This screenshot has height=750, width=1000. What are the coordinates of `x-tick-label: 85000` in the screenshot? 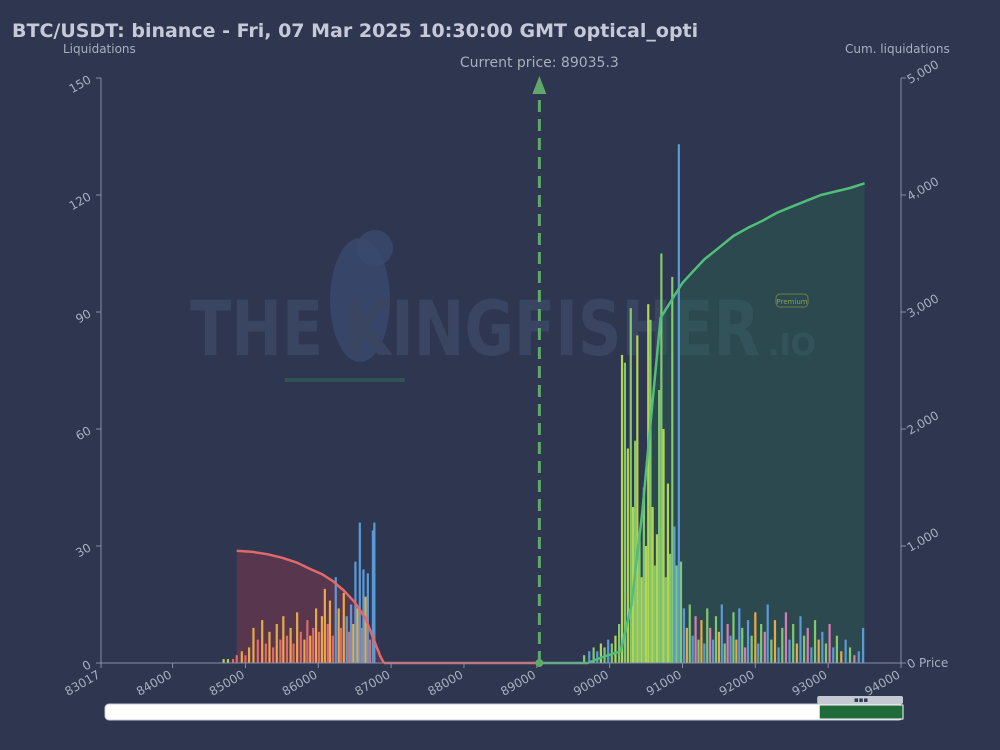 It's located at (227, 682).